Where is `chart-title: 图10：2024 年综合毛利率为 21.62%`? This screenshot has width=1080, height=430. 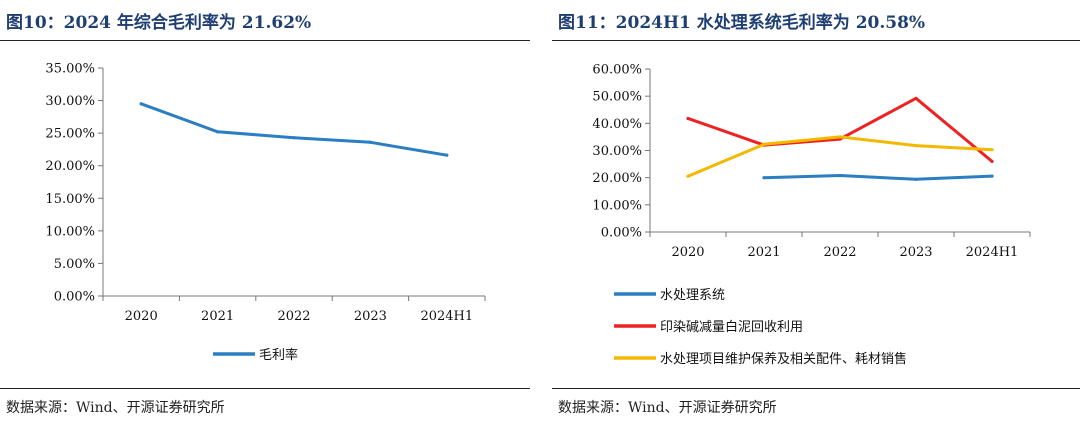 chart-title: 图10：2024 年综合毛利率为 21.62% is located at coordinates (159, 23).